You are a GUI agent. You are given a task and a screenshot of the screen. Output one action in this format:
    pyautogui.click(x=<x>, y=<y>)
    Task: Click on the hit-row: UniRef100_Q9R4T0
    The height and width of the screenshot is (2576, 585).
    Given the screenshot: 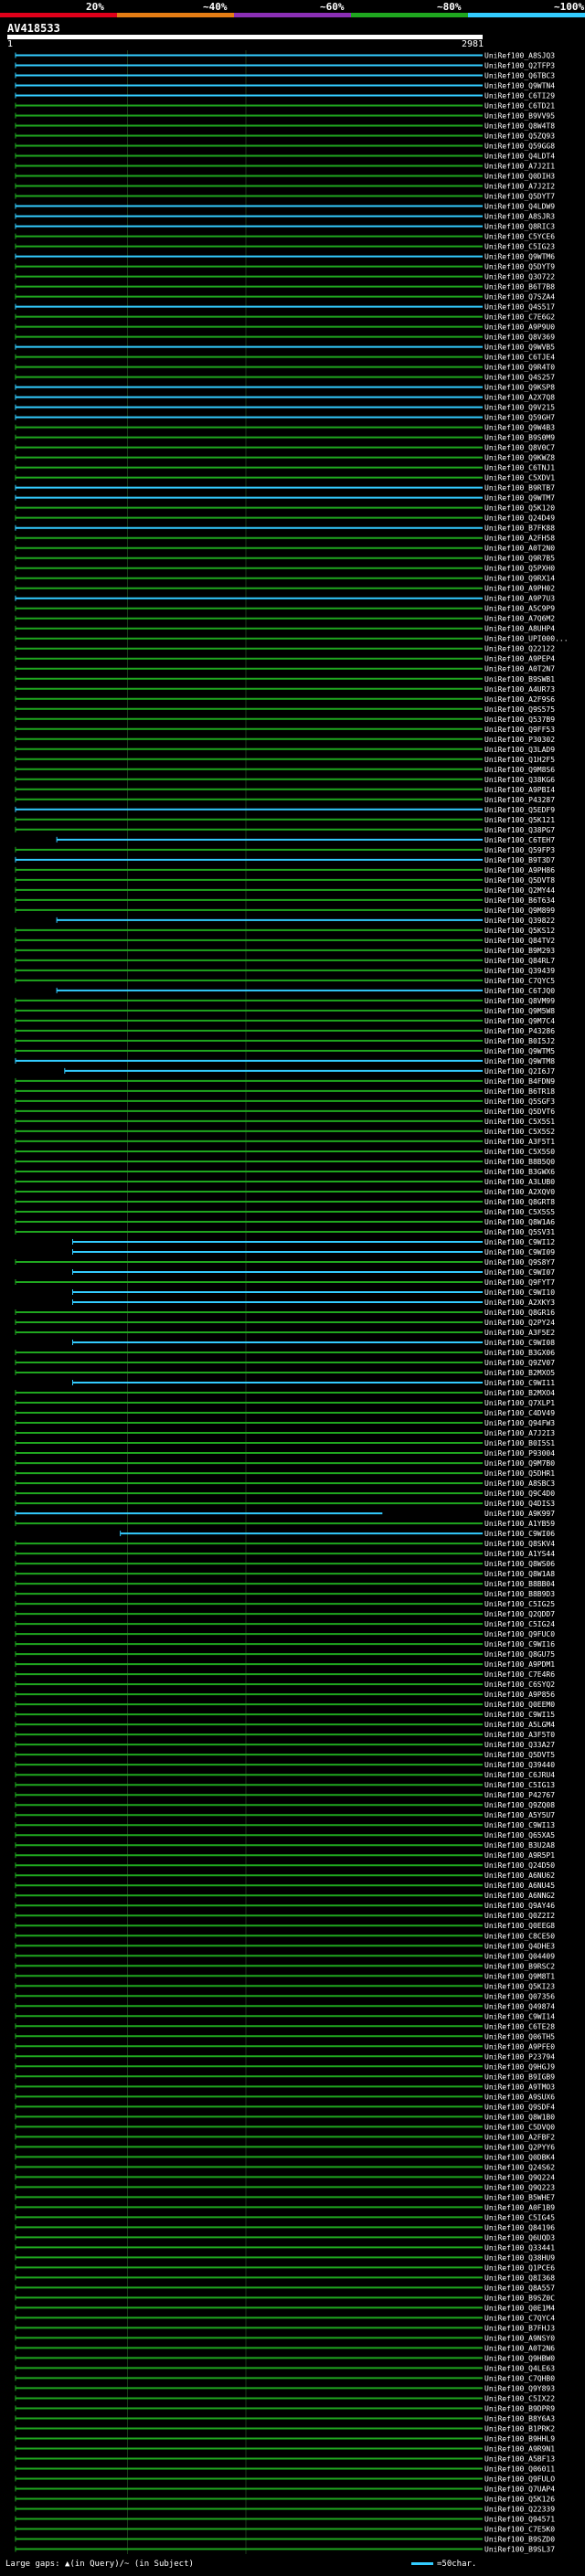 What is the action you would take?
    pyautogui.click(x=285, y=368)
    